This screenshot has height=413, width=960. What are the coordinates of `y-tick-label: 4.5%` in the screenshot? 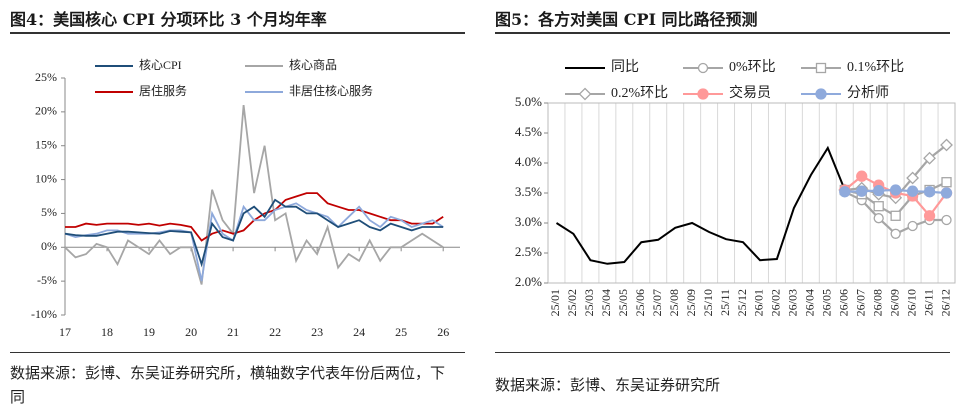 It's located at (528, 131).